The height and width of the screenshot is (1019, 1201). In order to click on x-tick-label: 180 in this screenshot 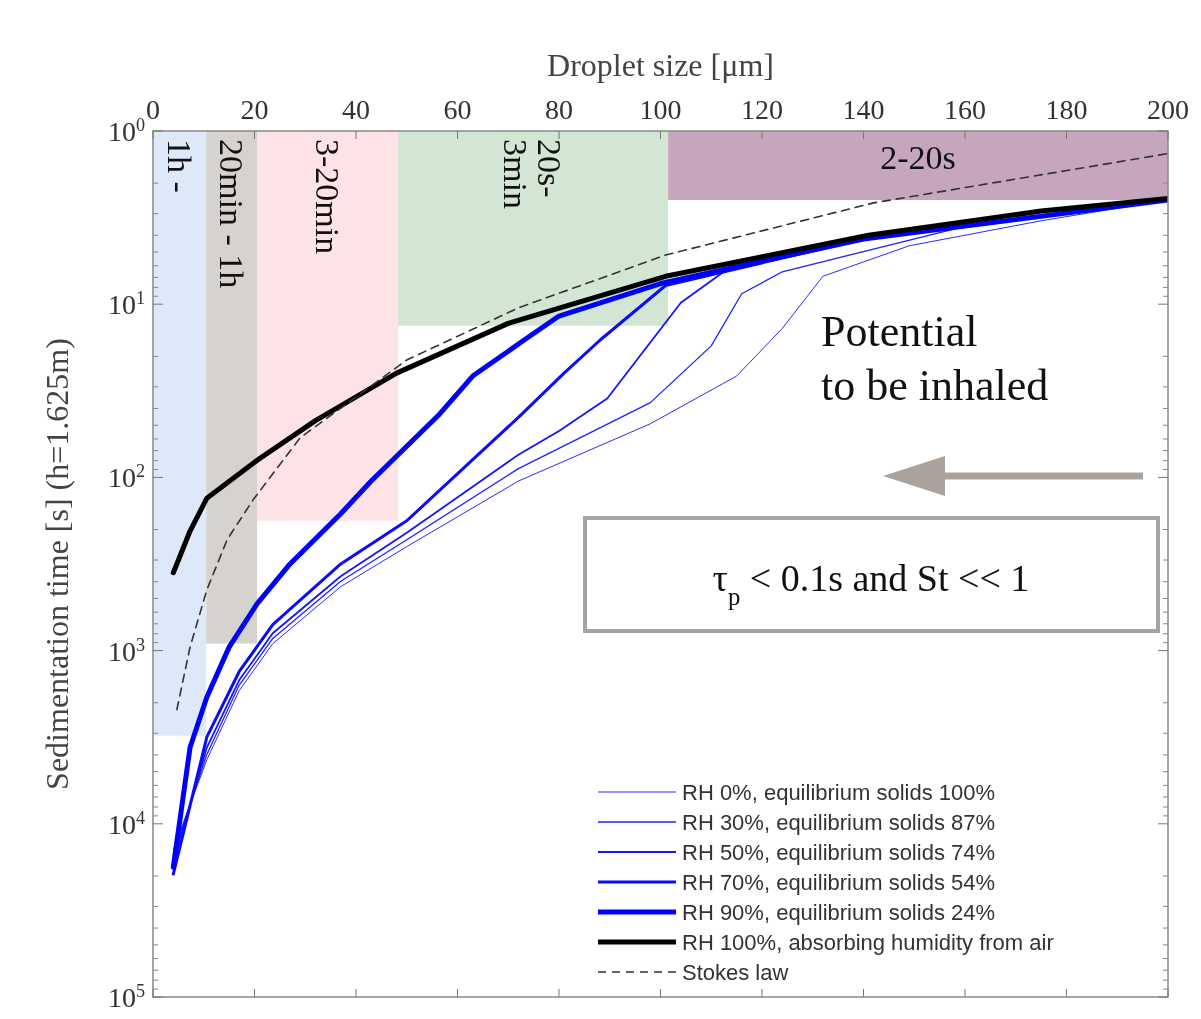, I will do `click(1066, 109)`.